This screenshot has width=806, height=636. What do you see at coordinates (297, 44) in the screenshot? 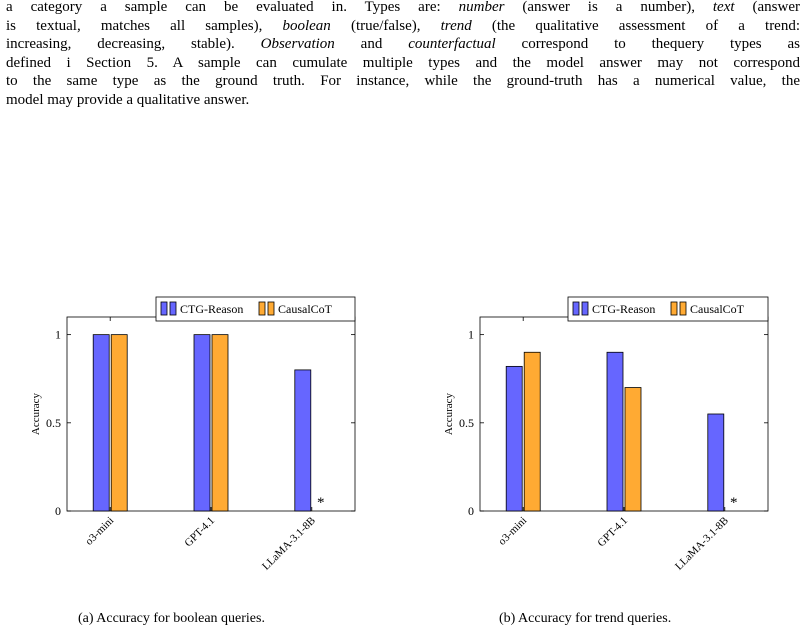
I see `italic-term: Observation` at bounding box center [297, 44].